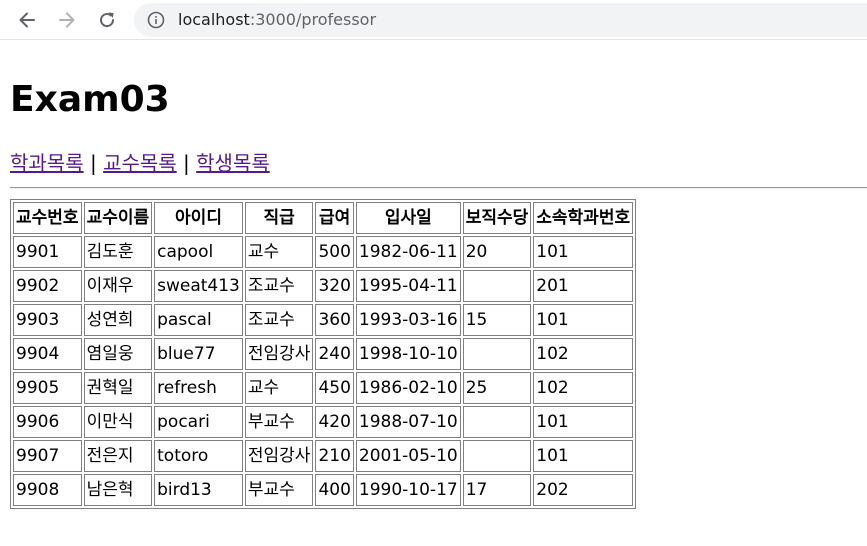 The width and height of the screenshot is (867, 546). What do you see at coordinates (408, 490) in the screenshot?
I see `cell-hire-date: 1990-10-17` at bounding box center [408, 490].